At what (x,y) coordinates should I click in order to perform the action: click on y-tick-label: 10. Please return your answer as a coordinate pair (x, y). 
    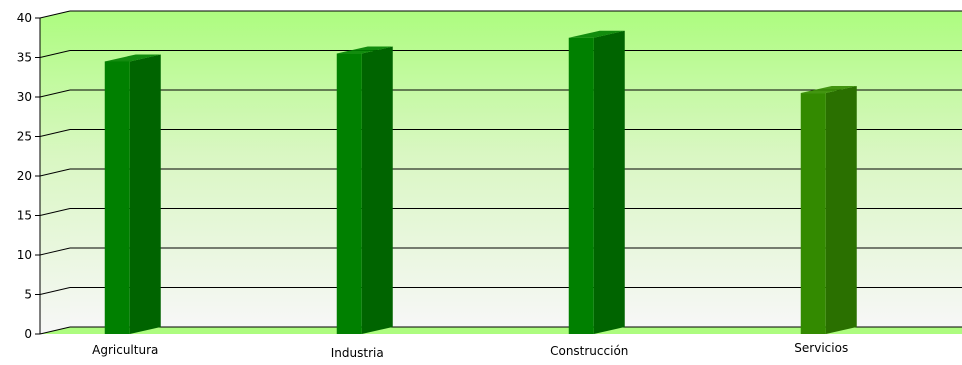
    Looking at the image, I should click on (24, 255).